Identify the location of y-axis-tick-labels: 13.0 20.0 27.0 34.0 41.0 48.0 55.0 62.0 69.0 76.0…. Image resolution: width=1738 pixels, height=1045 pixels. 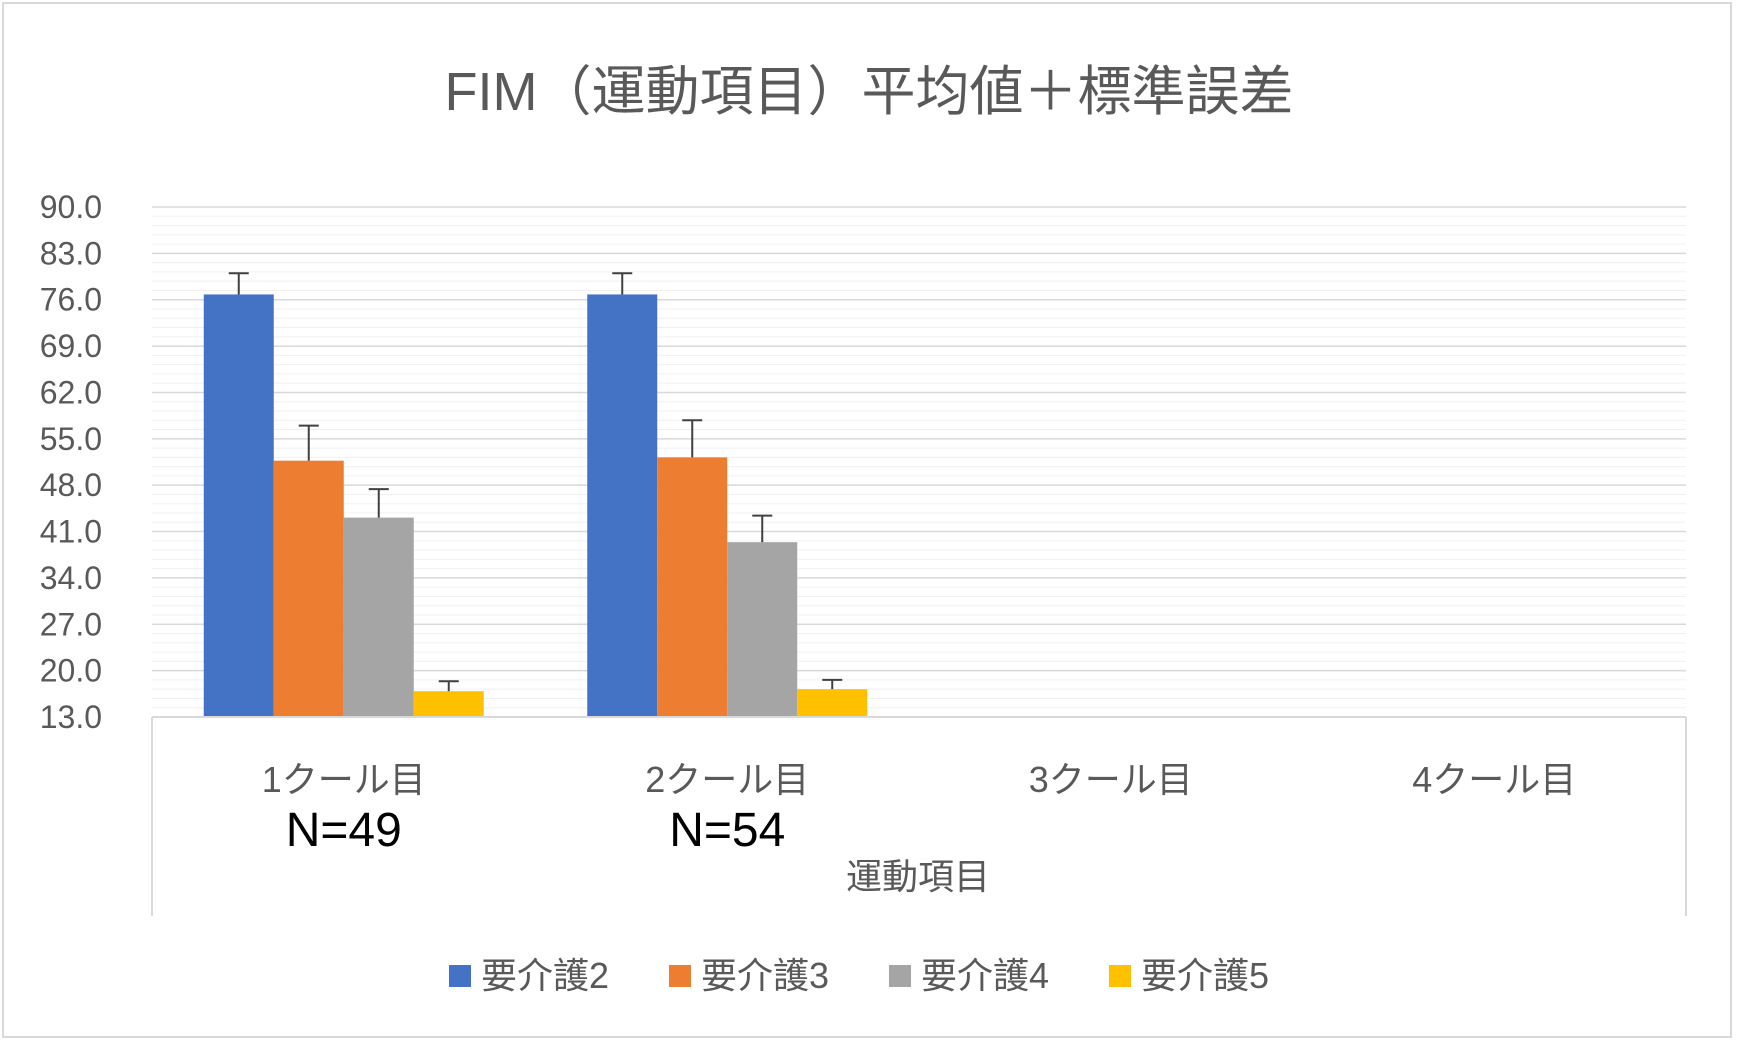
(71, 462).